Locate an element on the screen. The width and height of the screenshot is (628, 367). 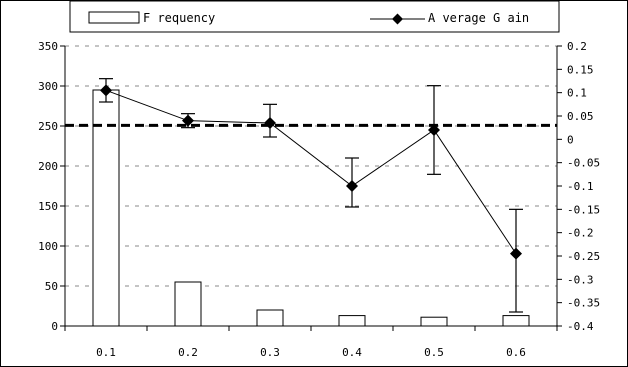
legend-box is located at coordinates (314, 16).